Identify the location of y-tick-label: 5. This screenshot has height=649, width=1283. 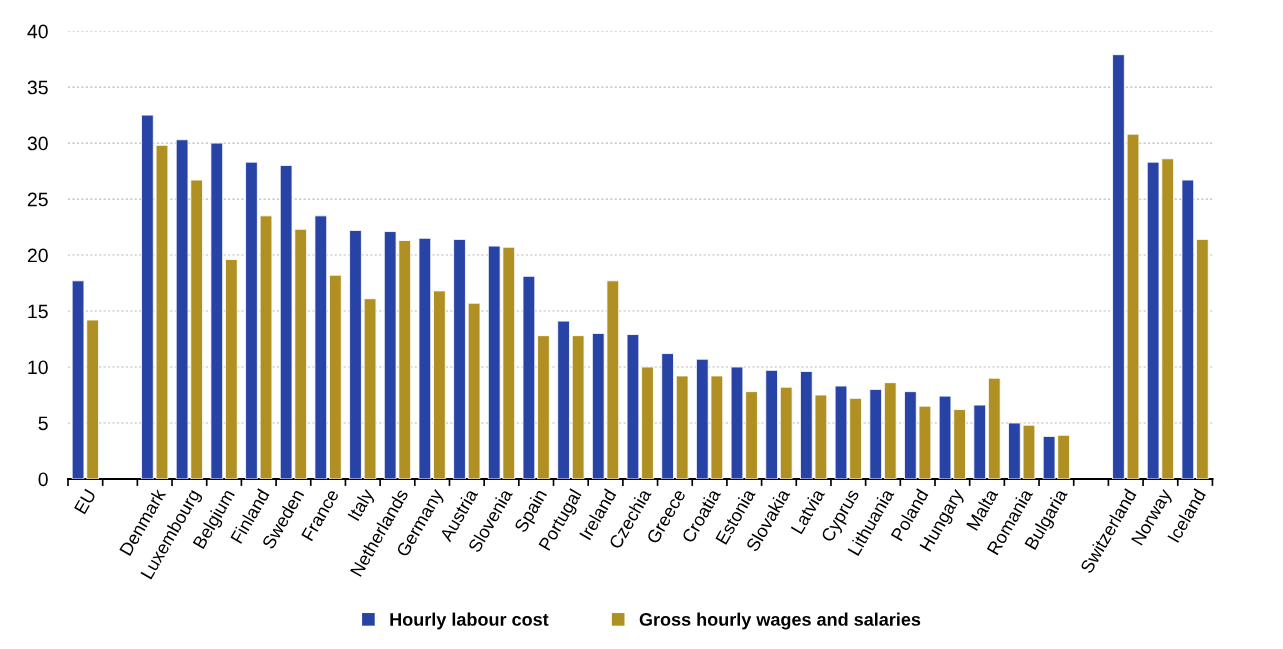
(43, 423).